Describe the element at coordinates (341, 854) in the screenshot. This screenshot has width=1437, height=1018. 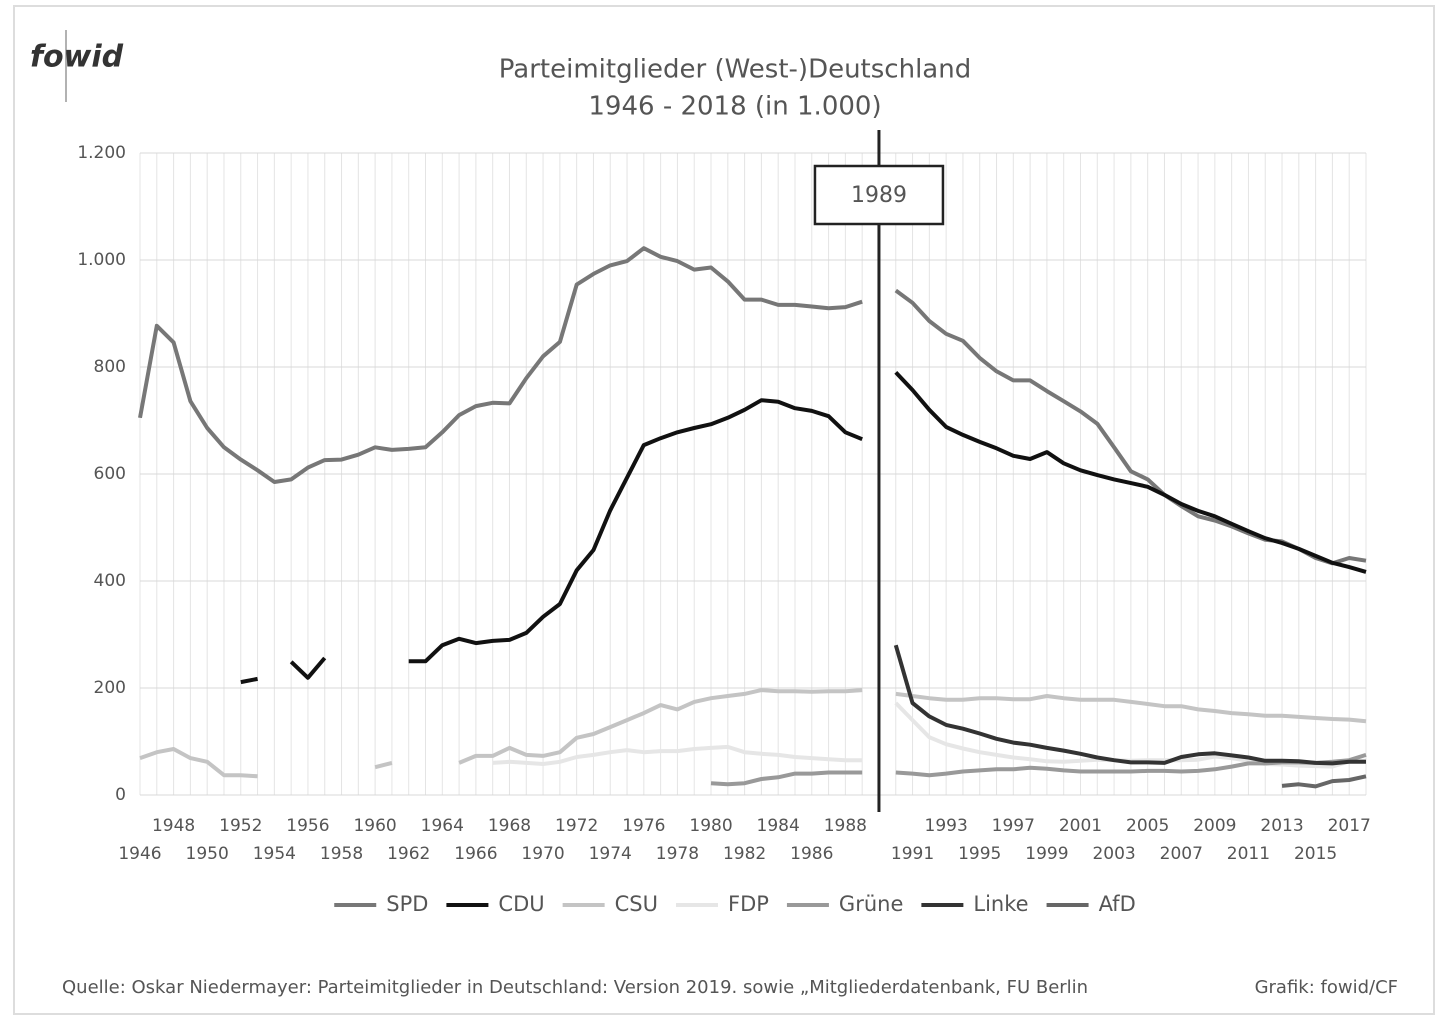
I see `x-tick-label: 1958` at that location.